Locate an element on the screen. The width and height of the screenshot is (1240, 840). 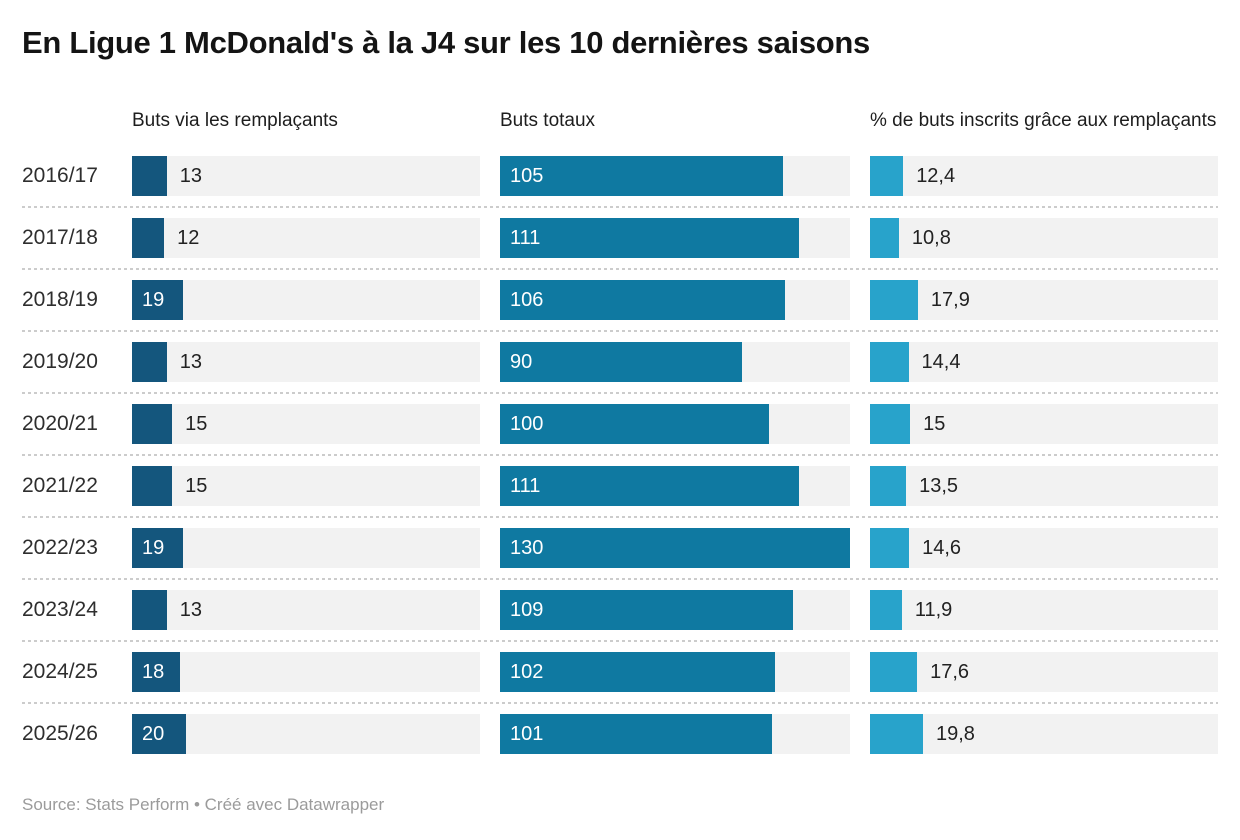
season-label: 2021/22 is located at coordinates (60, 485).